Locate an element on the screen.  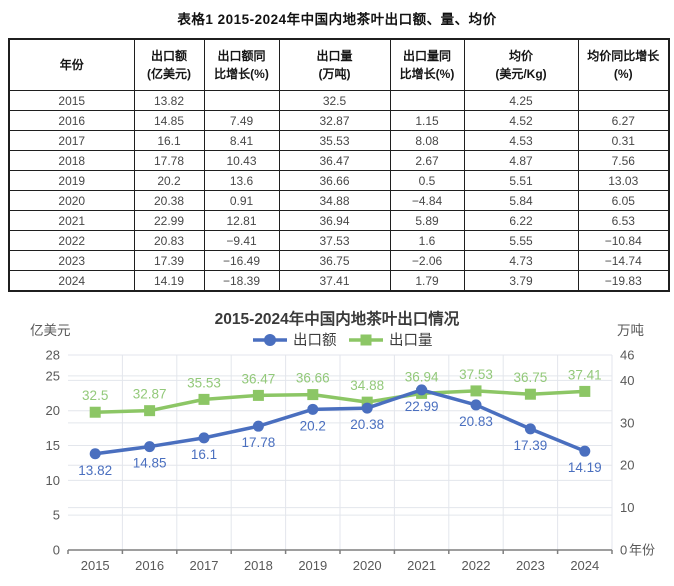
right-axis-tick-label: 20 is located at coordinates (627, 465).